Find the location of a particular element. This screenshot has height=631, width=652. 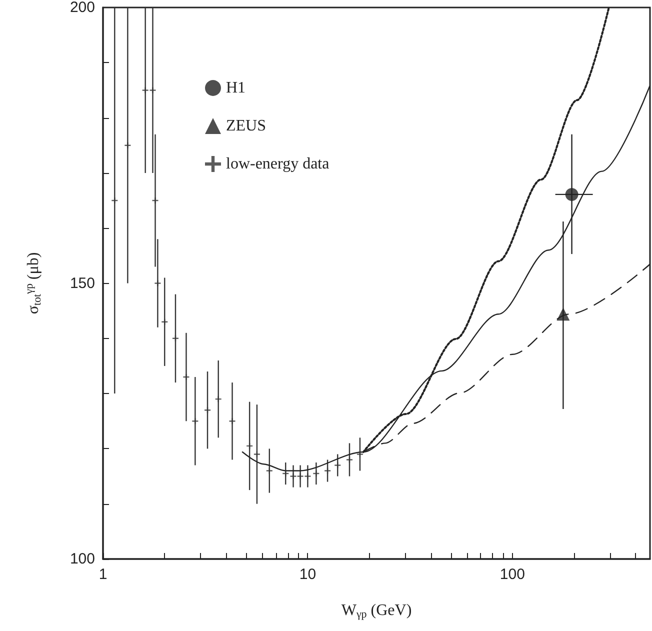

legend-label: H1 is located at coordinates (236, 88).